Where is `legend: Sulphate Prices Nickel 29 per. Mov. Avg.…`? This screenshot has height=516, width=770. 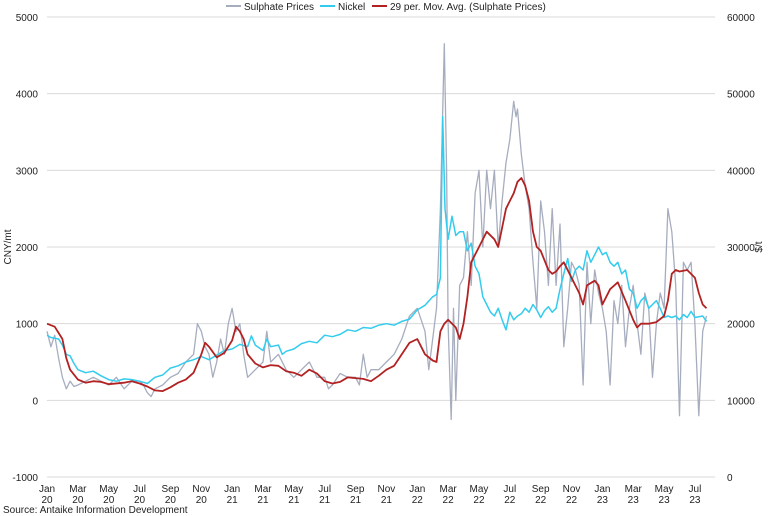
legend: Sulphate Prices Nickel 29 per. Mov. Avg.… is located at coordinates (386, 7).